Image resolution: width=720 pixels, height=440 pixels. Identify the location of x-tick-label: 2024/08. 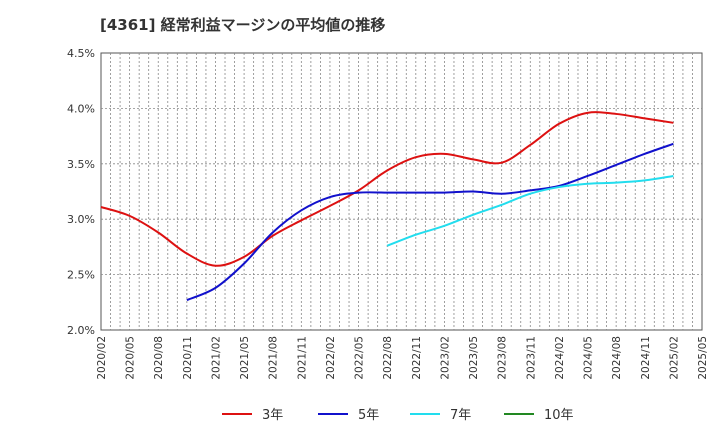
(617, 358).